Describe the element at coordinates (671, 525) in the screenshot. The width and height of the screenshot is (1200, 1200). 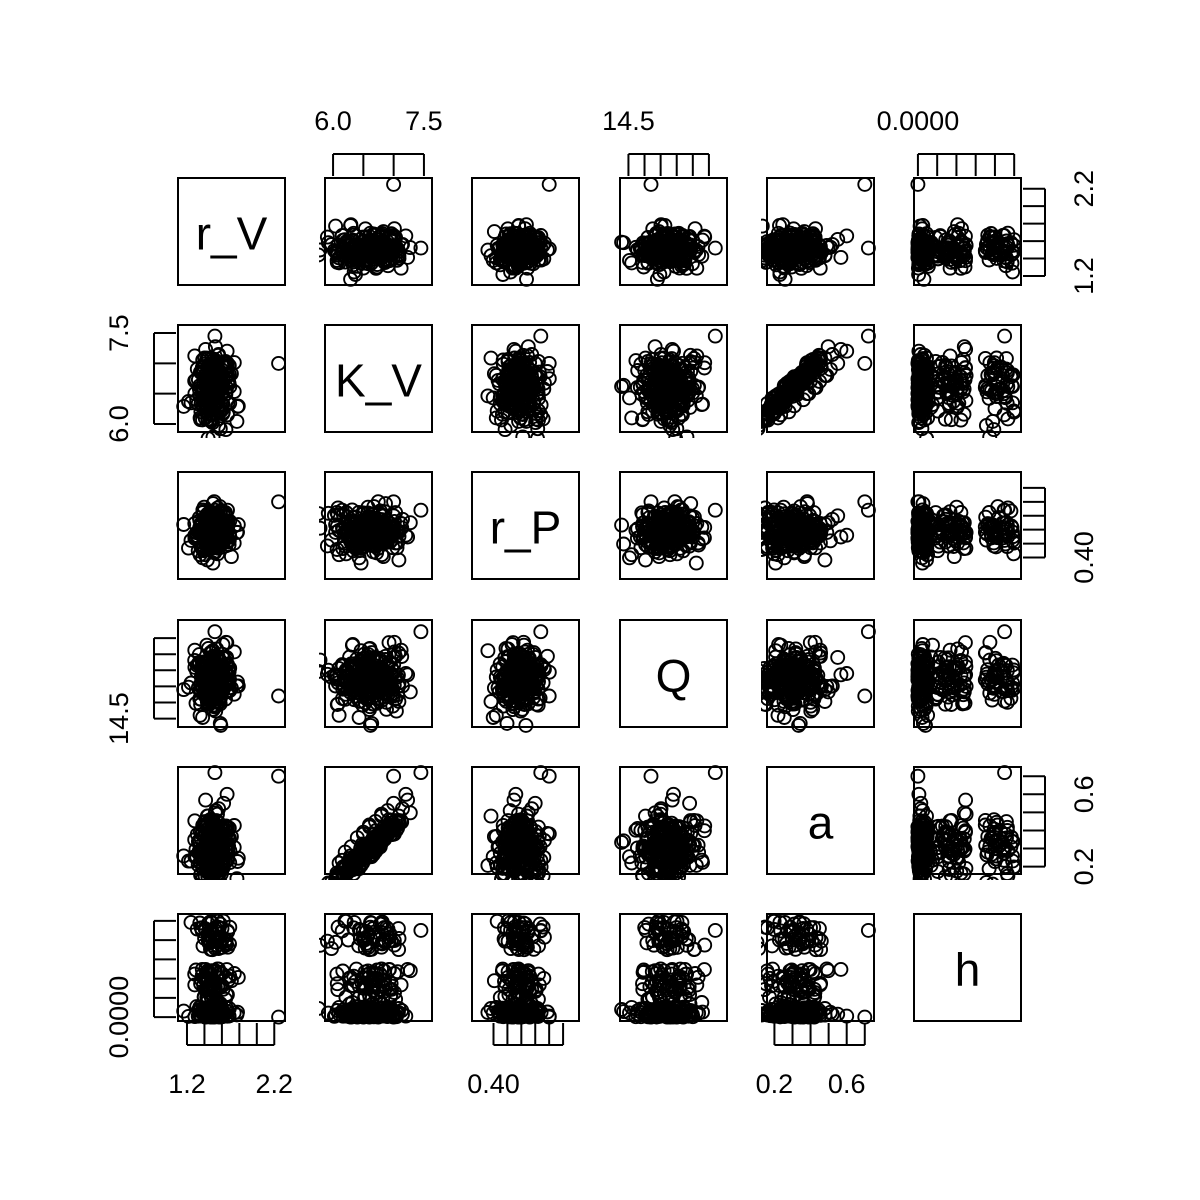
I see `panel-r_P-vs-Q` at that location.